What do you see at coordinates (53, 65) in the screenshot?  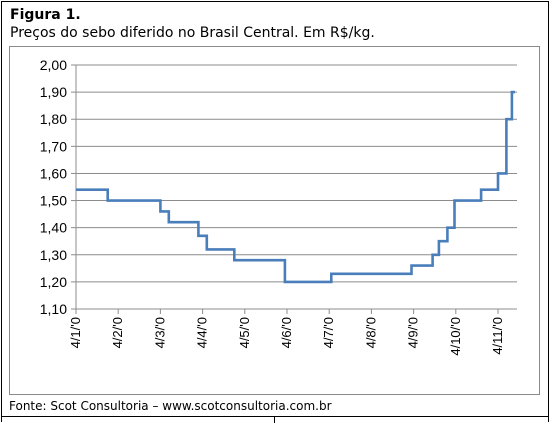 I see `y-tick-label: 2,00` at bounding box center [53, 65].